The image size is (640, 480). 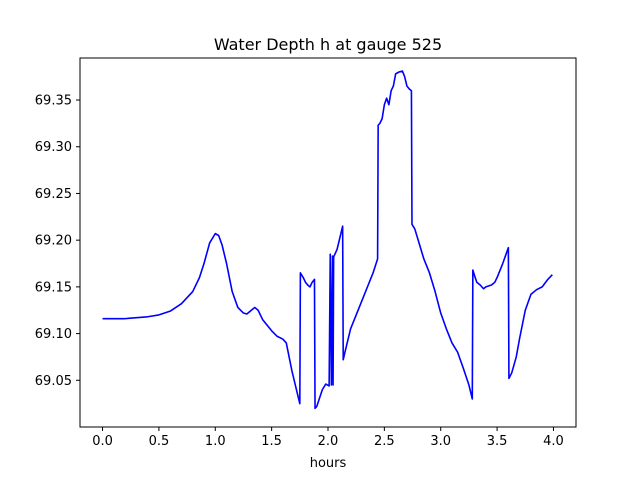 What do you see at coordinates (53, 381) in the screenshot?
I see `y-tick-label: 69.05` at bounding box center [53, 381].